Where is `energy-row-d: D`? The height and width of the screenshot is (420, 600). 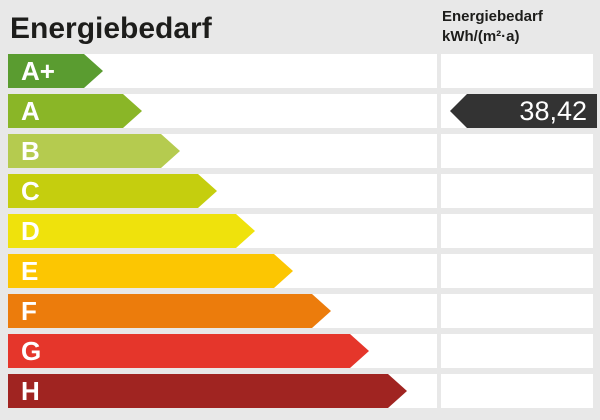
energy-row-d: D is located at coordinates (300, 231).